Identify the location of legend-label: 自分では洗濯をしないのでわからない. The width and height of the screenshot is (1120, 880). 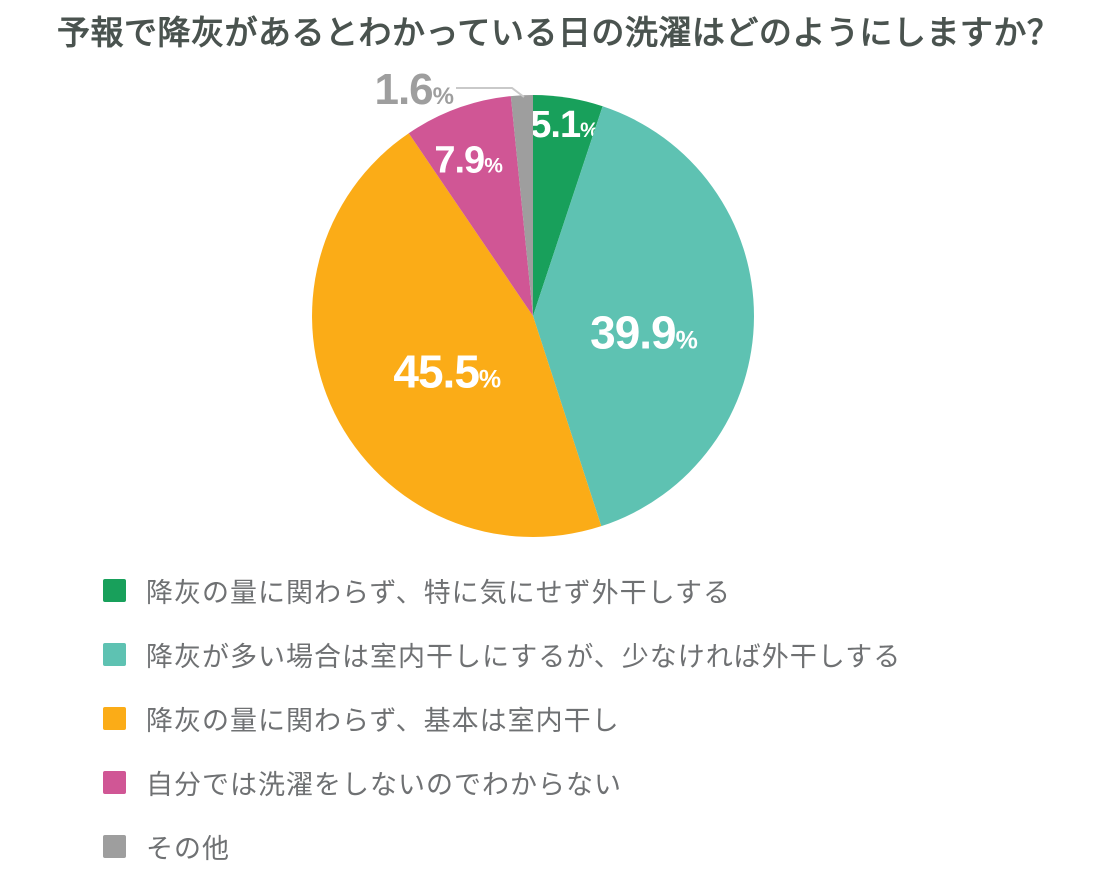
(384, 784).